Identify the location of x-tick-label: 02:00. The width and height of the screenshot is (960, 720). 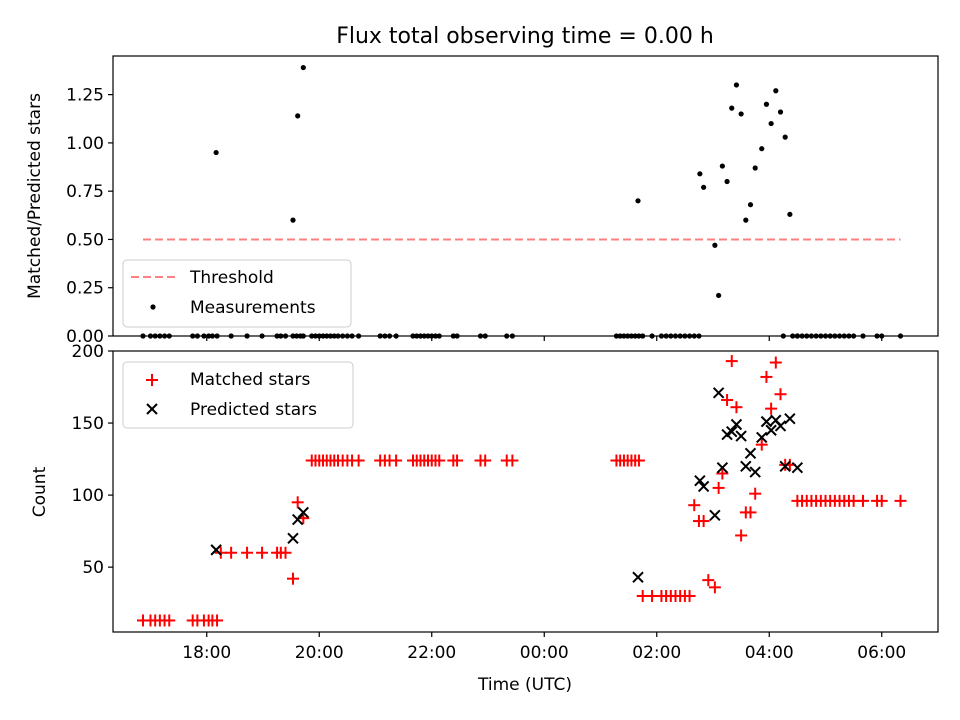
(656, 653).